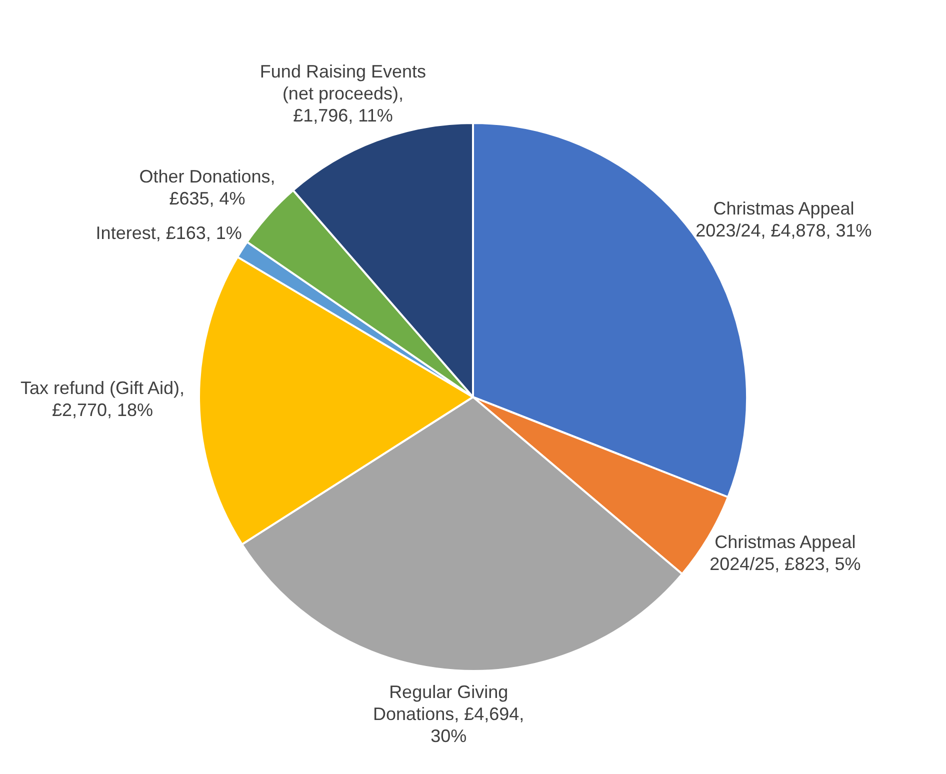 This screenshot has height=774, width=946. I want to click on slice-label: Fund Raising Events (net proceeds), £1,796, 11%, so click(343, 93).